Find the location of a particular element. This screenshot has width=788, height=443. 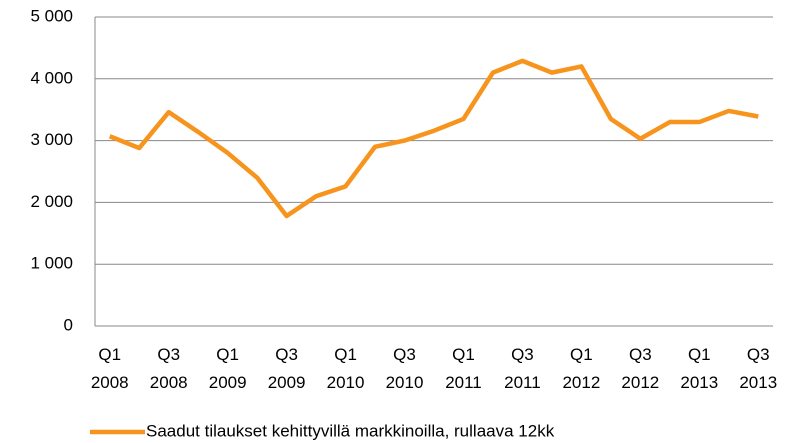

x-tick-label: Q3 2011 is located at coordinates (522, 368).